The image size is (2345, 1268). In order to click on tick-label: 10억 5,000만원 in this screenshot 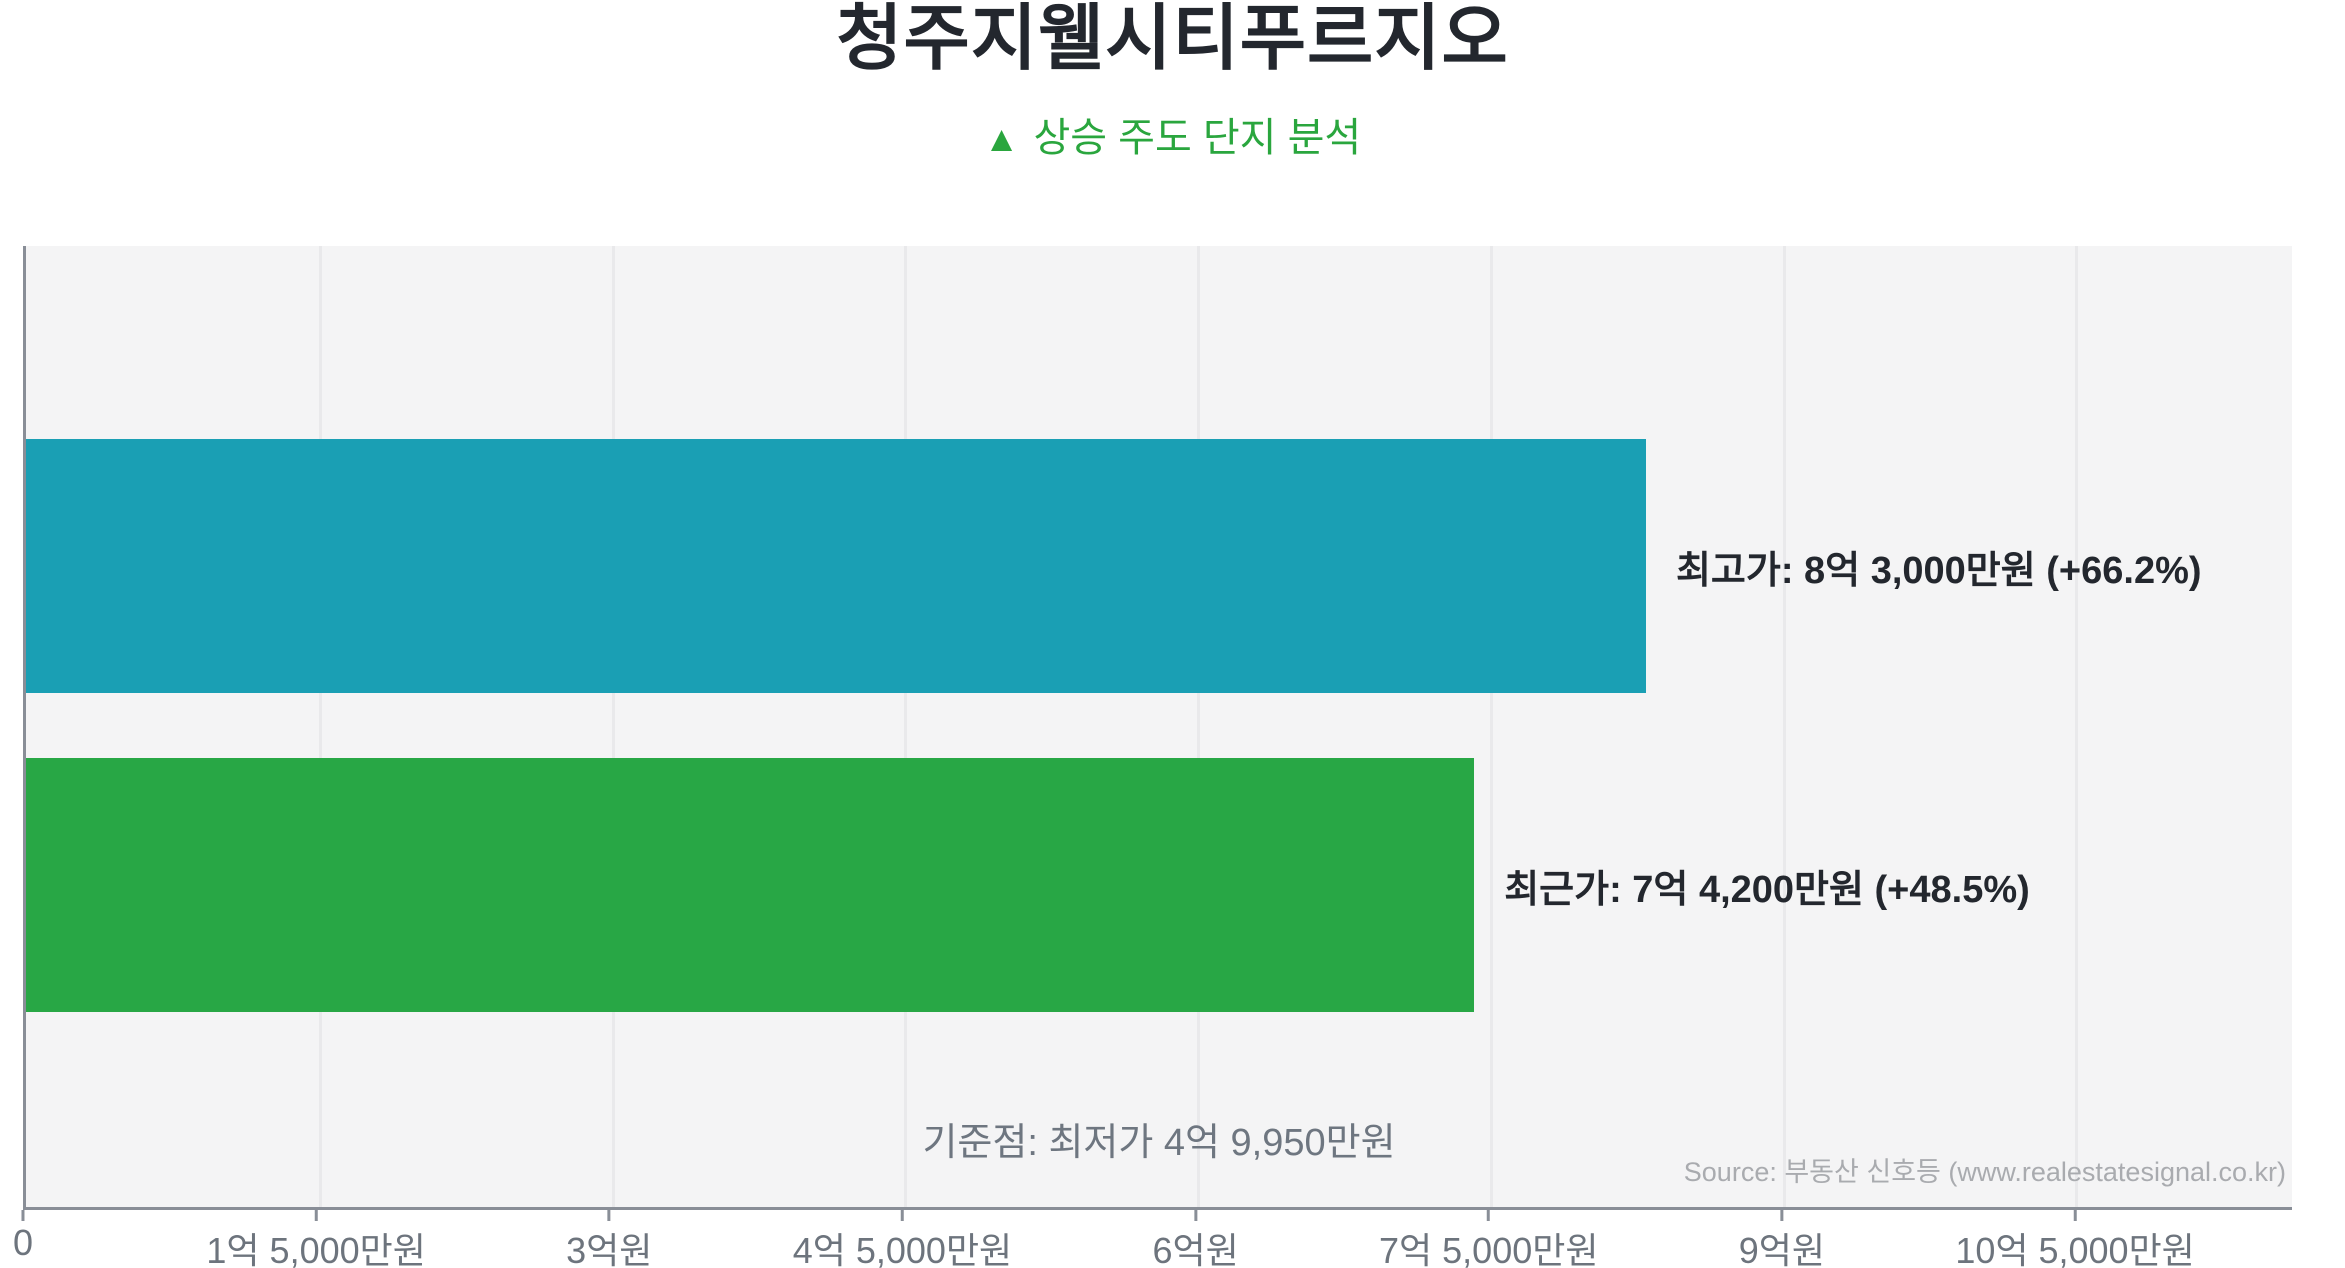, I will do `click(2075, 1249)`.